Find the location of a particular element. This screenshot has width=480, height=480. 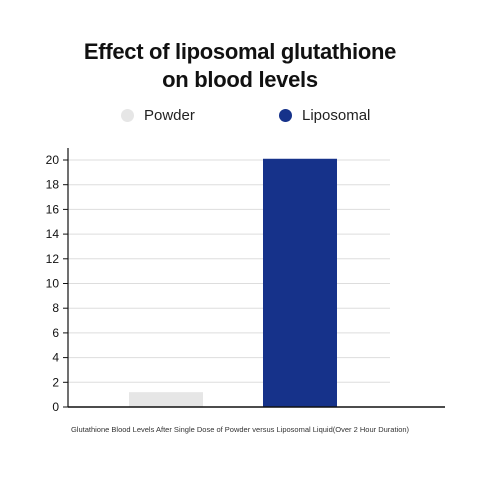

y-tick-label: 14 is located at coordinates (53, 234).